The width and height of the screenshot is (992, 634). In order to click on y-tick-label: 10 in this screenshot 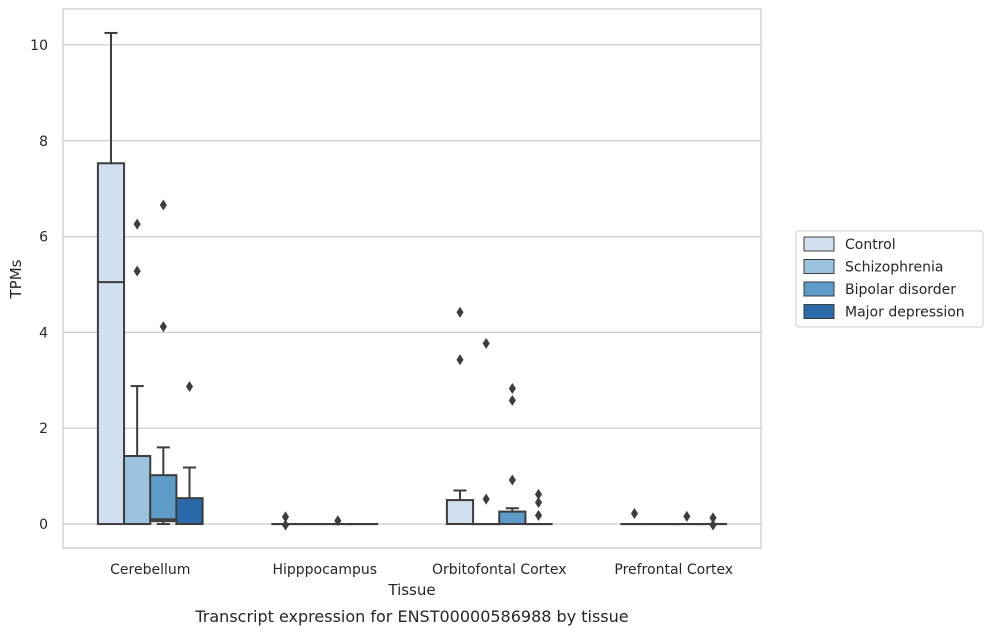, I will do `click(39, 46)`.